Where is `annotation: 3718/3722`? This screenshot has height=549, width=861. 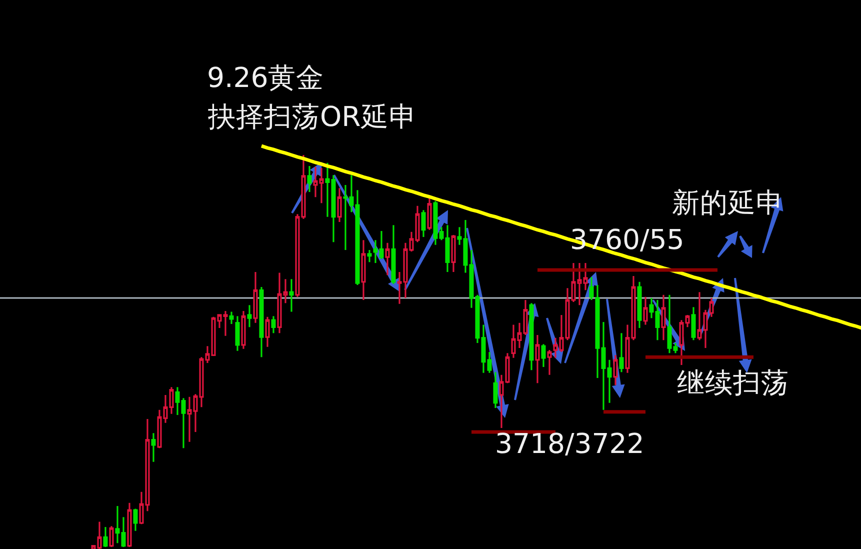 annotation: 3718/3722 is located at coordinates (569, 444).